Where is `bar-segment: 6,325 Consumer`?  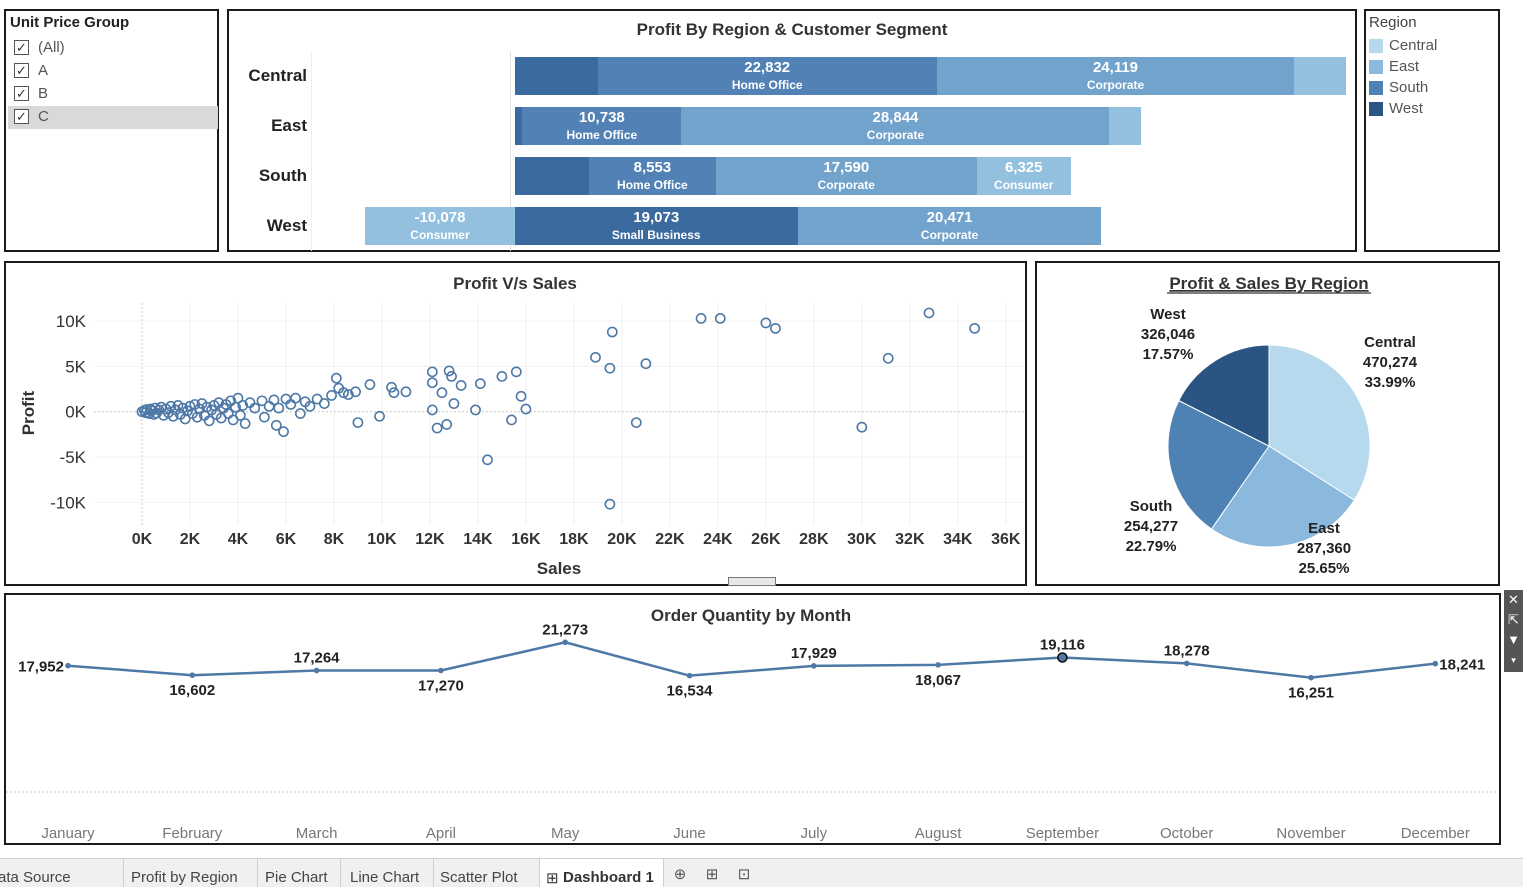
bar-segment: 6,325 Consumer is located at coordinates (1023, 176).